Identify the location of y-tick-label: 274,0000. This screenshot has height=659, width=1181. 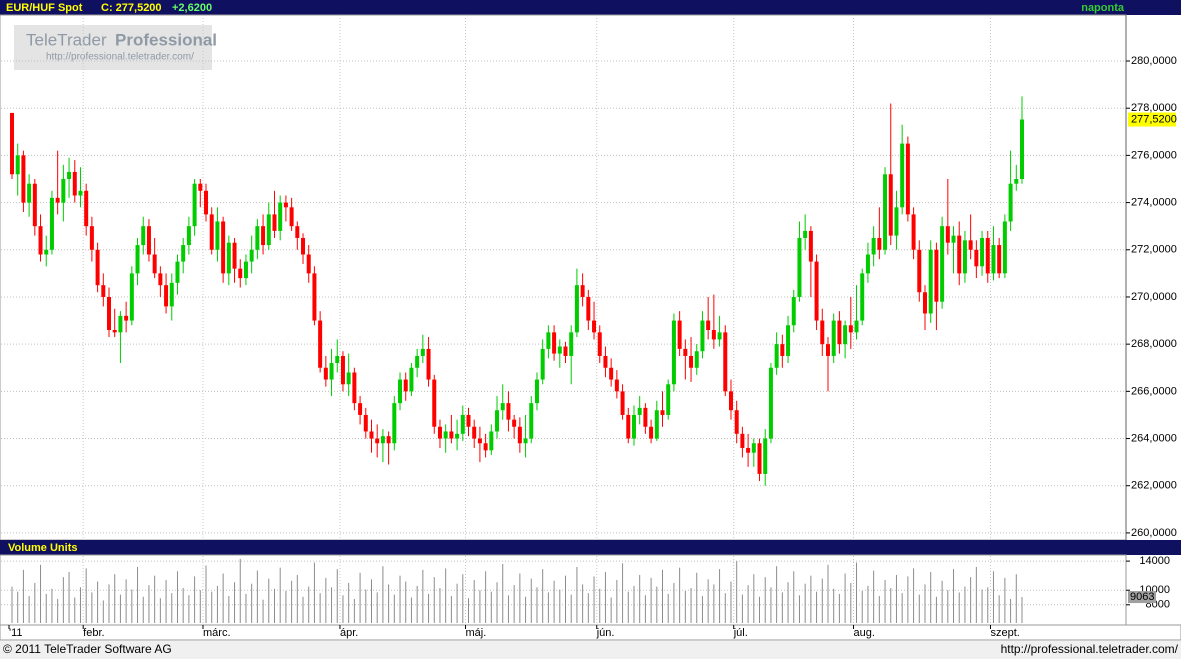
(1154, 202).